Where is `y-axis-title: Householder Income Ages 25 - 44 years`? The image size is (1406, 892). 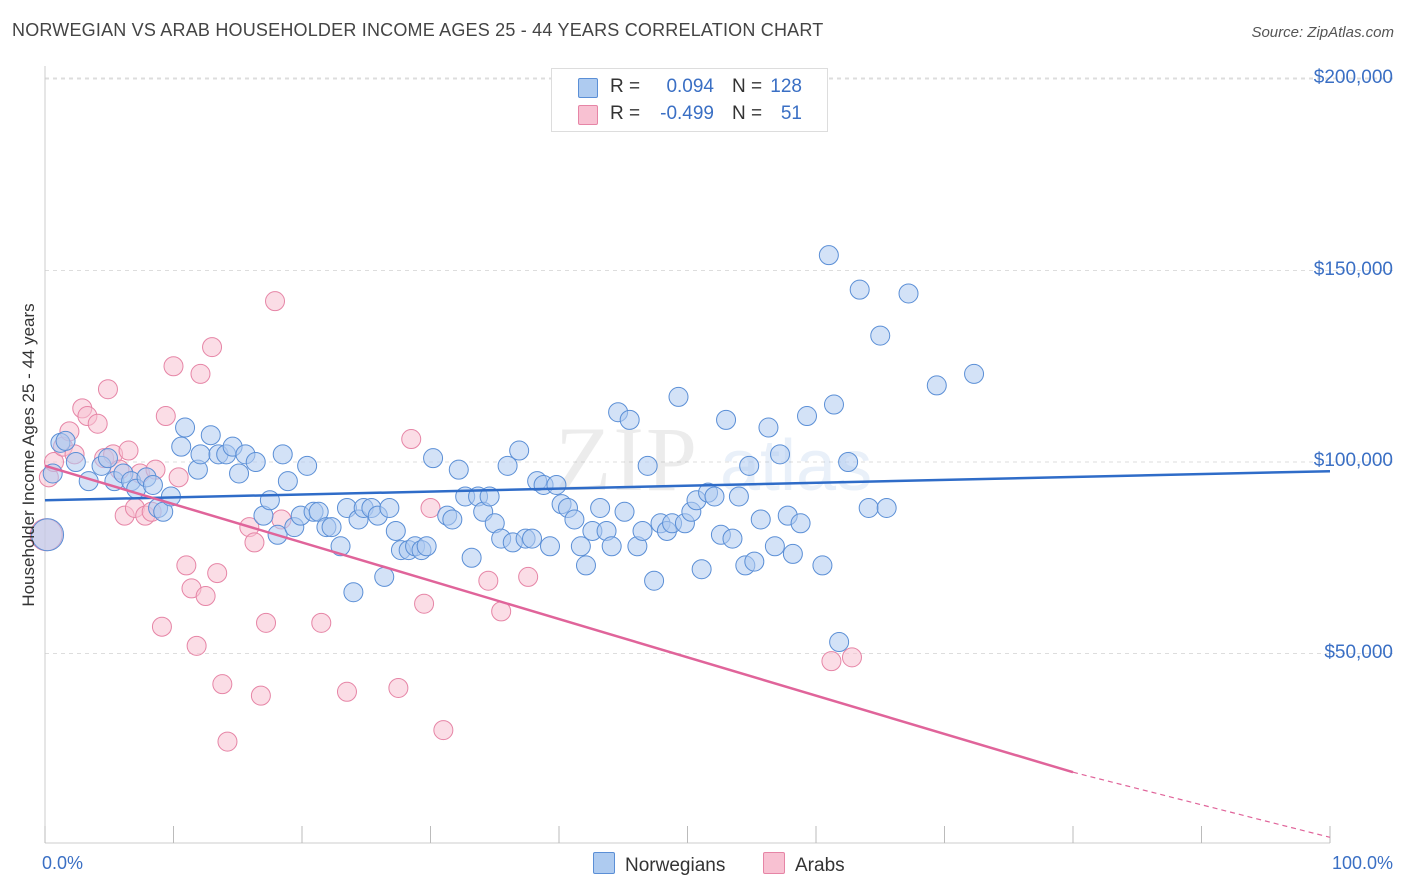
y-axis-title: Householder Income Ages 25 - 44 years is located at coordinates (28, 455).